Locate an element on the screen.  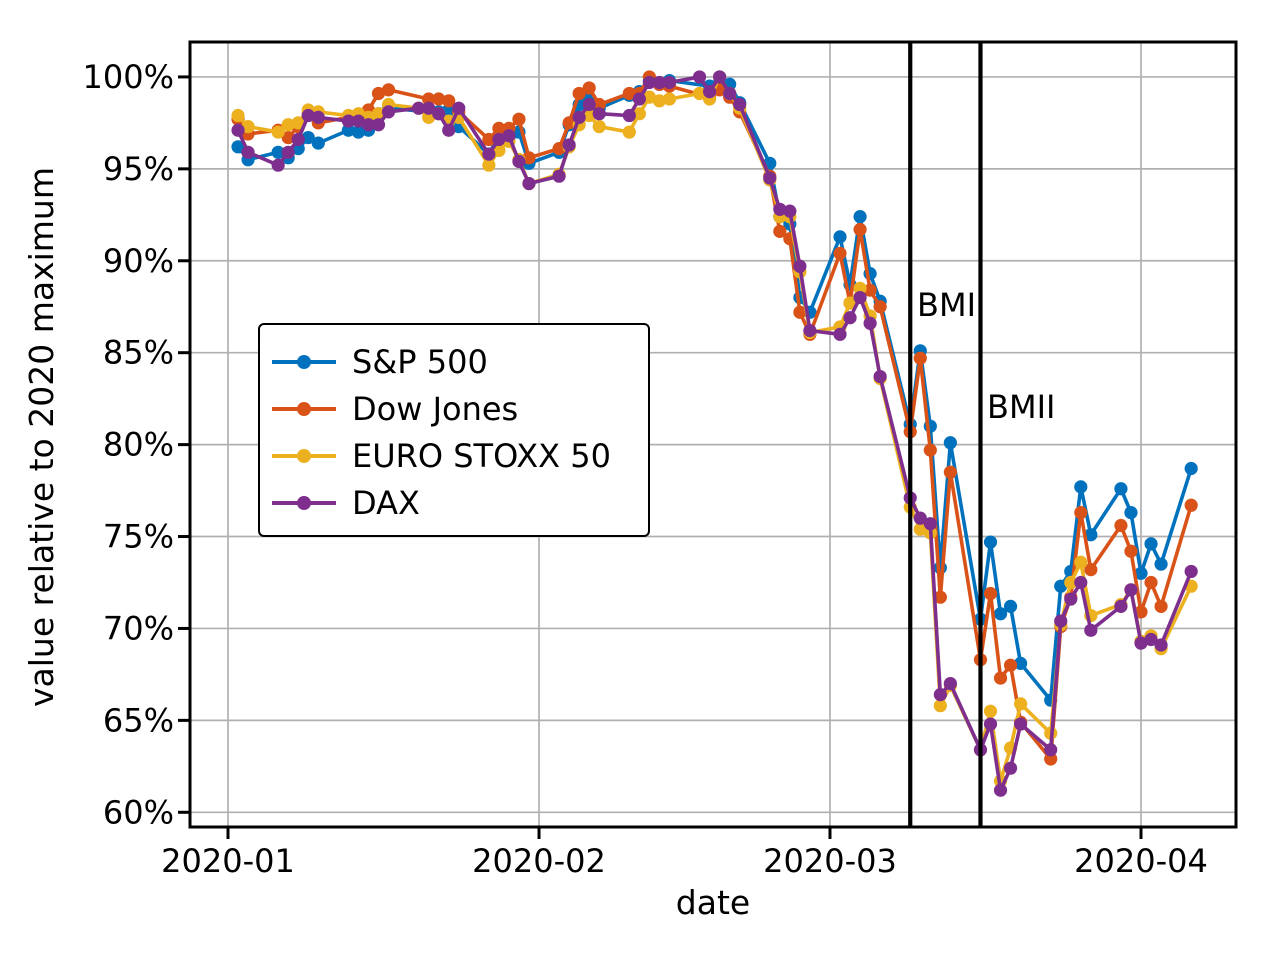
annotation-label-bmii: BMII is located at coordinates (1021, 407).